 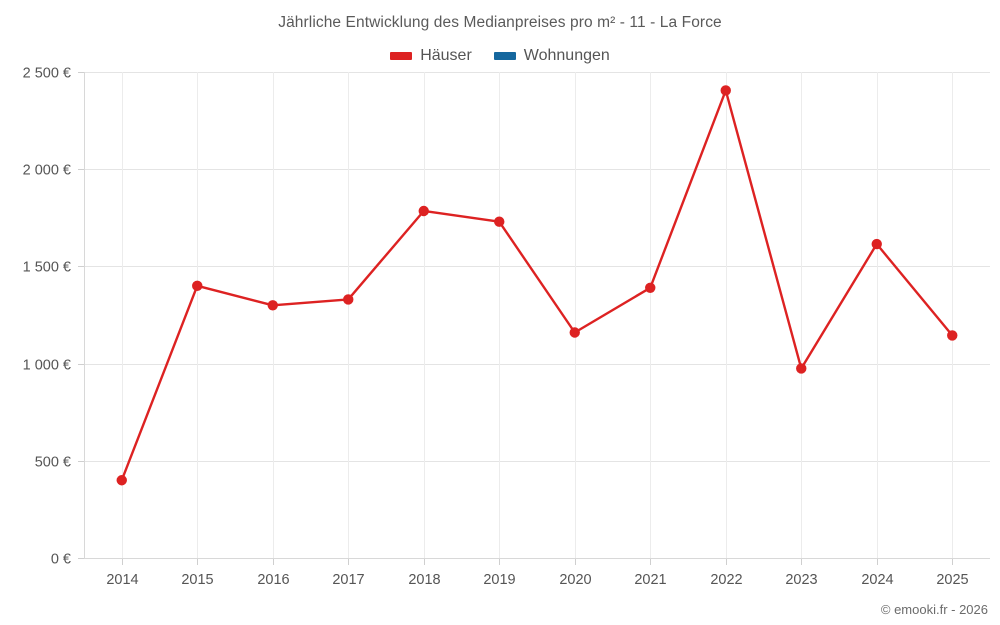 I want to click on x-axis-tick-label: 2022, so click(x=726, y=580).